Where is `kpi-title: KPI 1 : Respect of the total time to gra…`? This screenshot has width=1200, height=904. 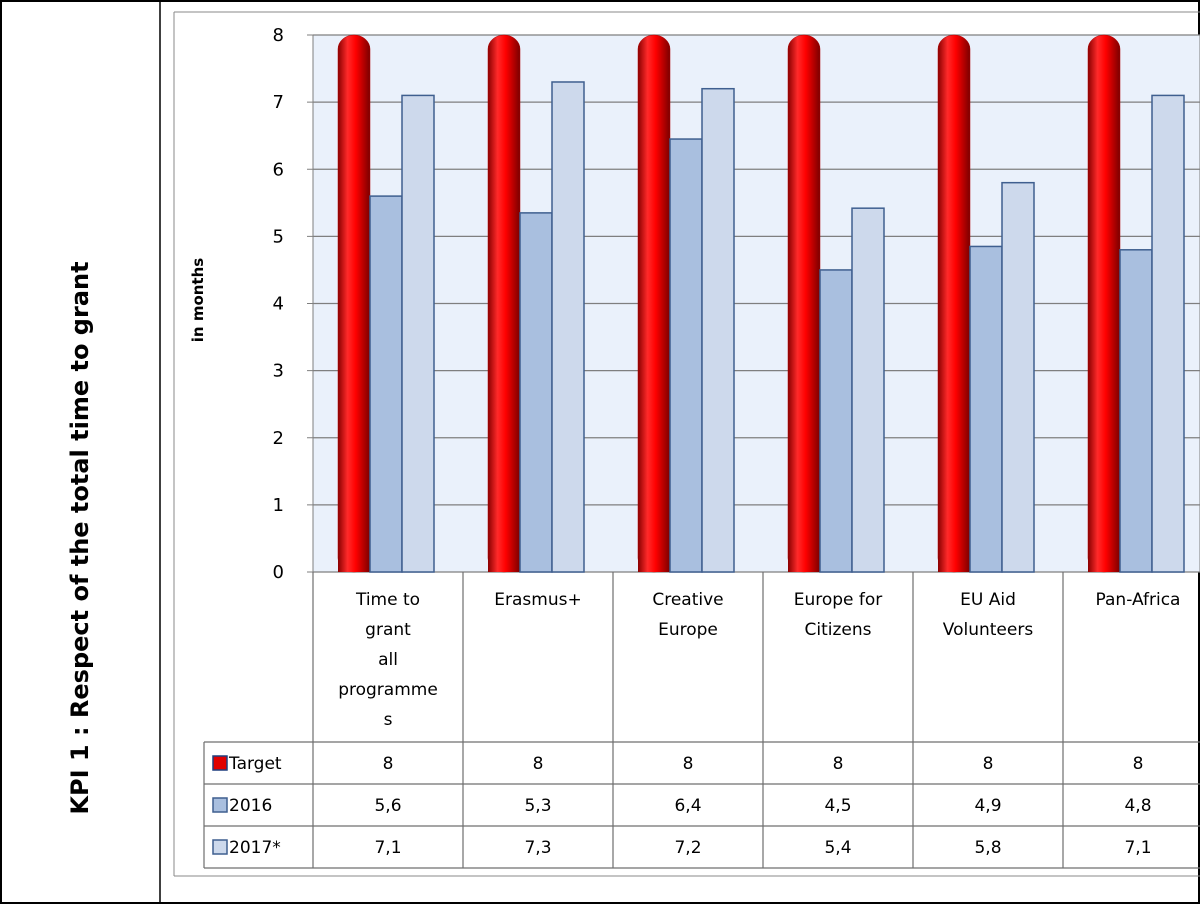 kpi-title: KPI 1 : Respect of the total time to gra… is located at coordinates (80, 537).